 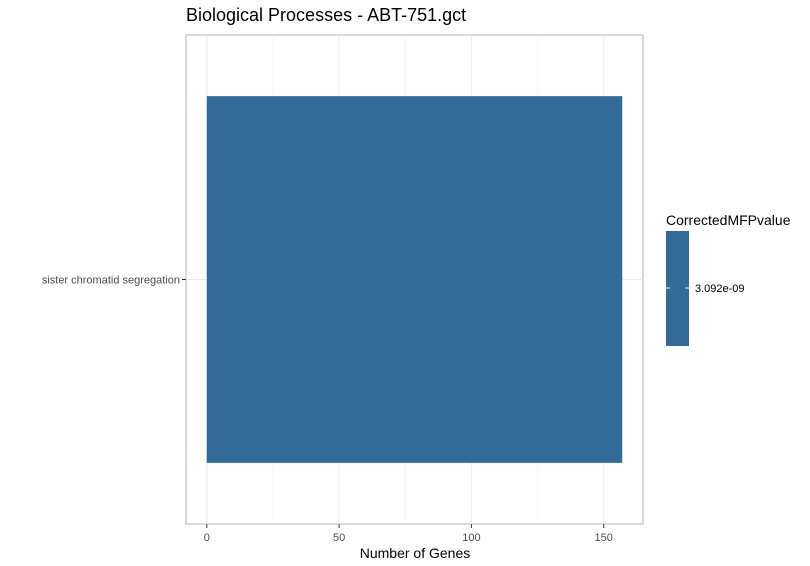 I want to click on x-tick-label: 150, so click(x=604, y=538).